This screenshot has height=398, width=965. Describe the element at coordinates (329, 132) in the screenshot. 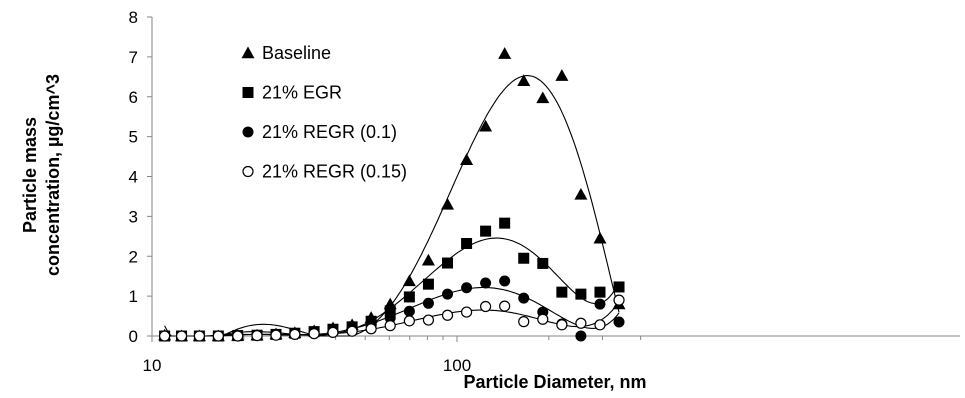

I see `legend-label: 21% REGR (0.1)` at that location.